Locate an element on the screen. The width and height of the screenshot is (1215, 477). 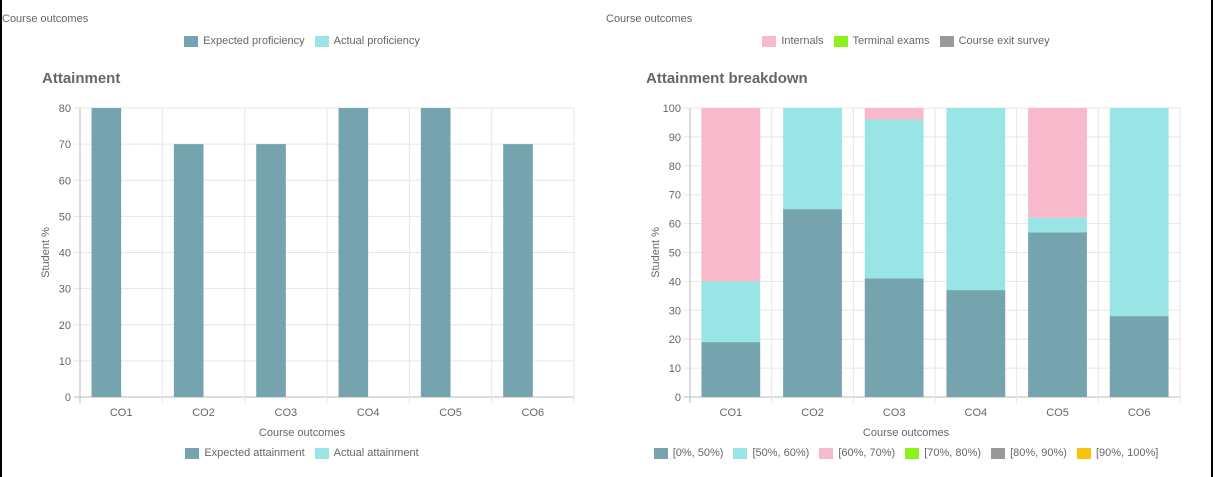
legend-item-internals: Internals is located at coordinates (793, 41).